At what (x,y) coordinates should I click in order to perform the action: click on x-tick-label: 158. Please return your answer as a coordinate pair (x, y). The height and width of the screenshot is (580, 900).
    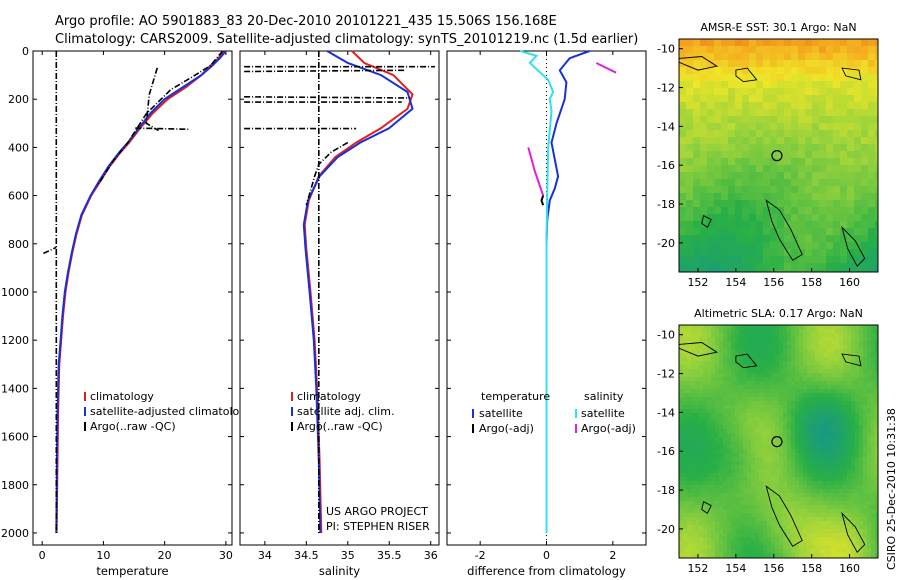
    Looking at the image, I should click on (811, 282).